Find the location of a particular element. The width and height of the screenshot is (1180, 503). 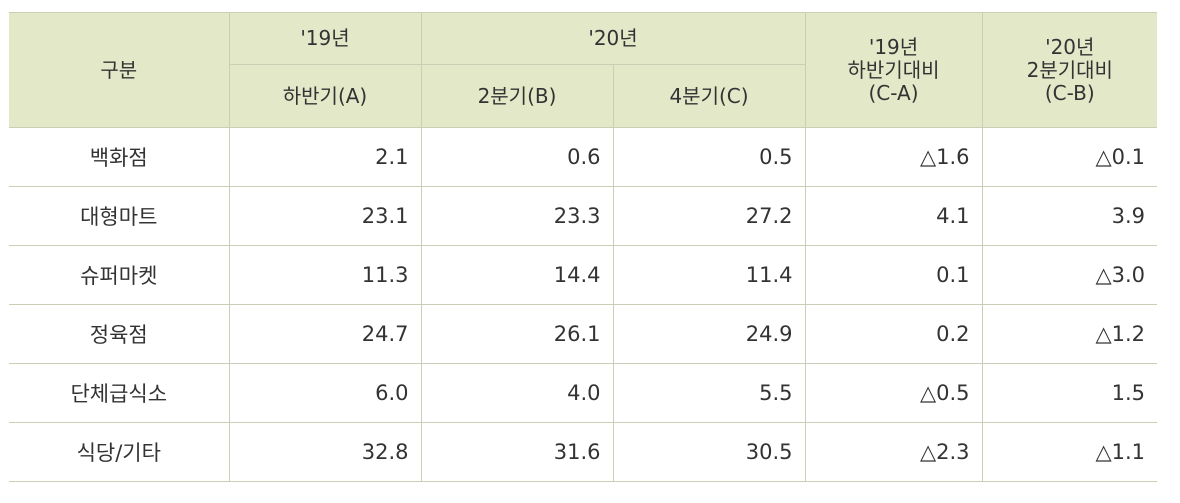

diff-vs-2019-h2: △2.3 is located at coordinates (893, 452).